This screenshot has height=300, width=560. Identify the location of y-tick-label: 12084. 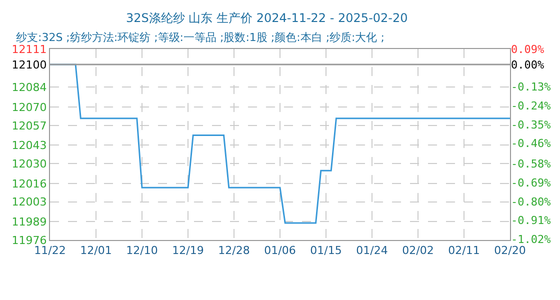
(29, 87).